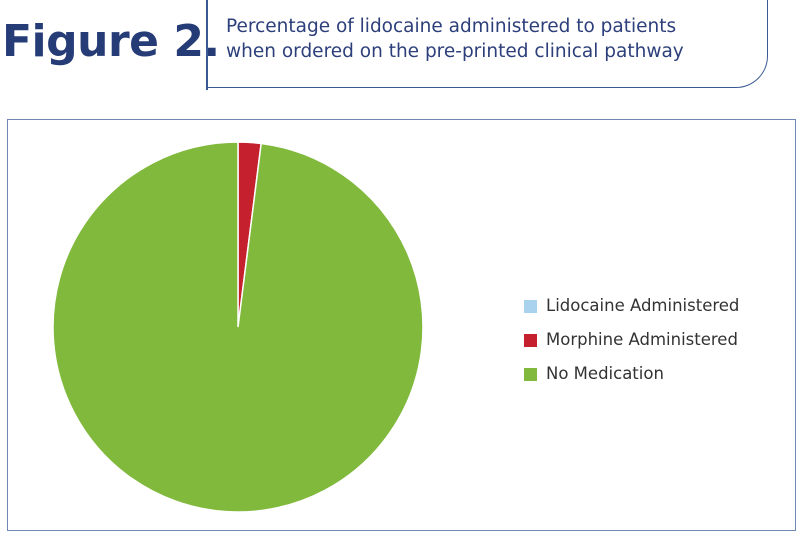  Describe the element at coordinates (530, 340) in the screenshot. I see `legend-swatch-morphine` at that location.